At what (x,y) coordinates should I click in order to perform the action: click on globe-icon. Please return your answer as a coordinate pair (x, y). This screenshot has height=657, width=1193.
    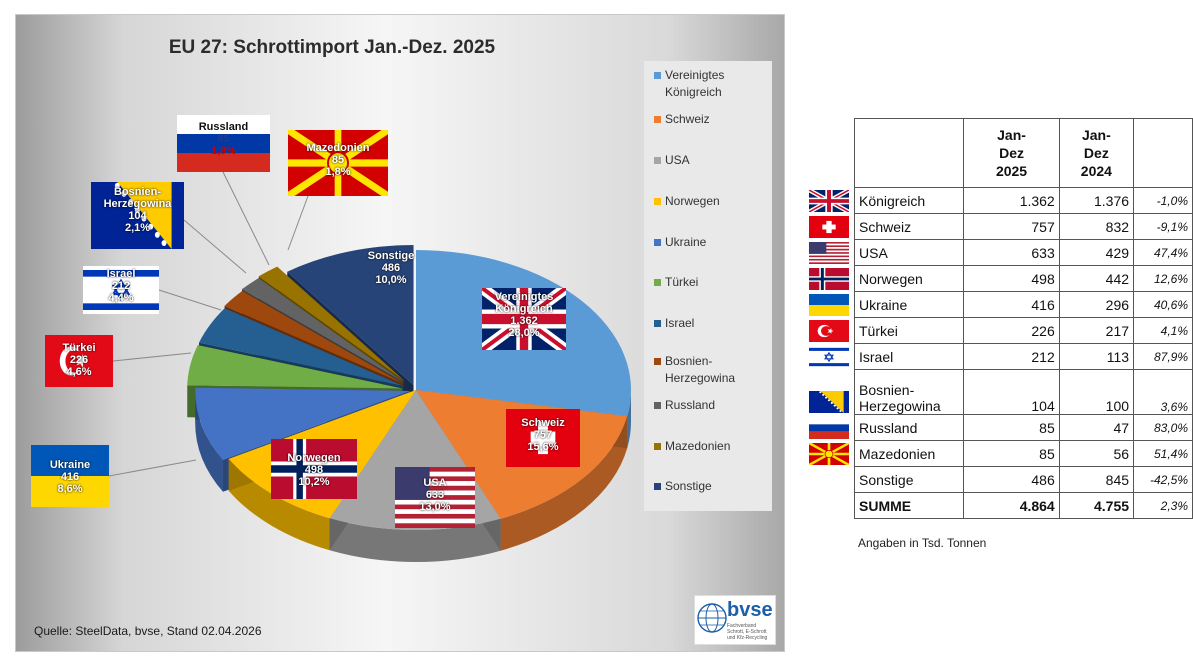
    Looking at the image, I should click on (712, 618).